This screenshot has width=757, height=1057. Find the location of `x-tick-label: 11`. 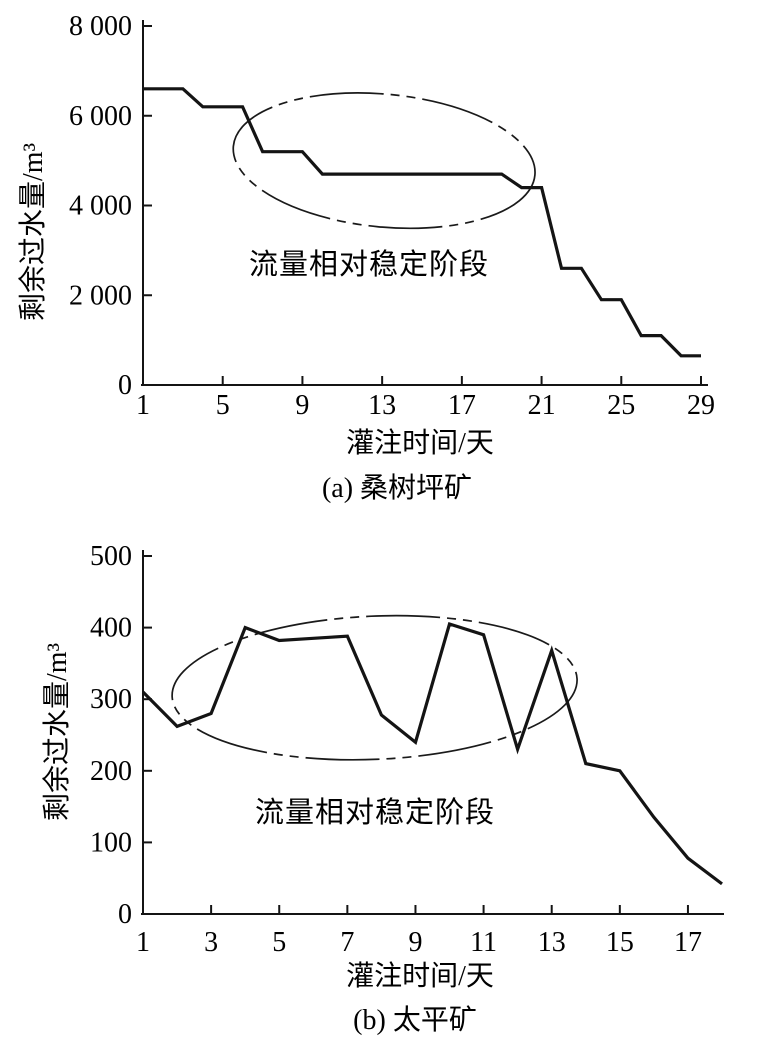

x-tick-label: 11 is located at coordinates (483, 942).